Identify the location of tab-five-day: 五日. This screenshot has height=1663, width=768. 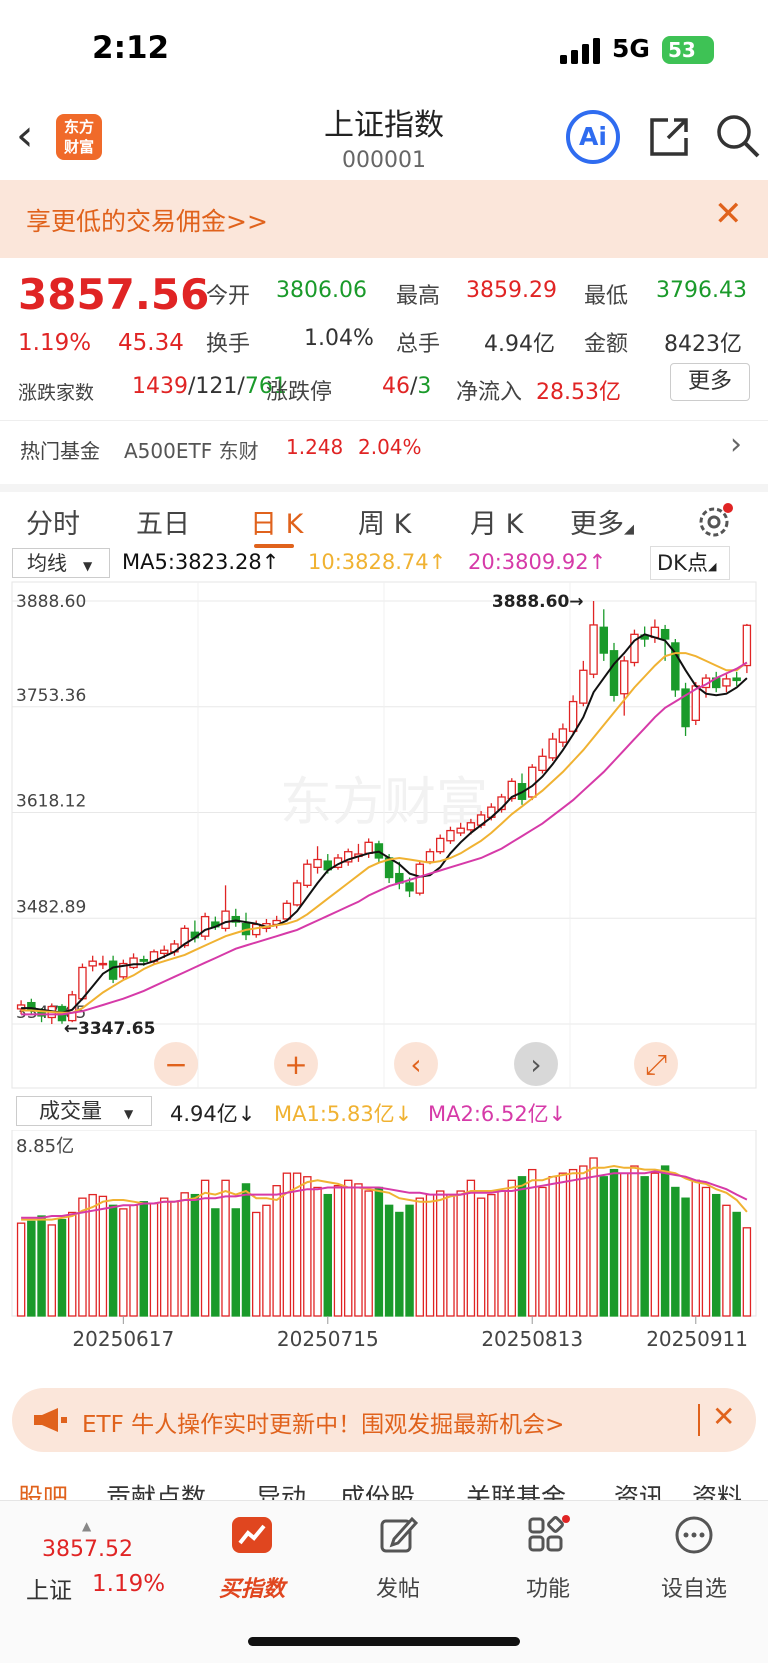
(163, 524).